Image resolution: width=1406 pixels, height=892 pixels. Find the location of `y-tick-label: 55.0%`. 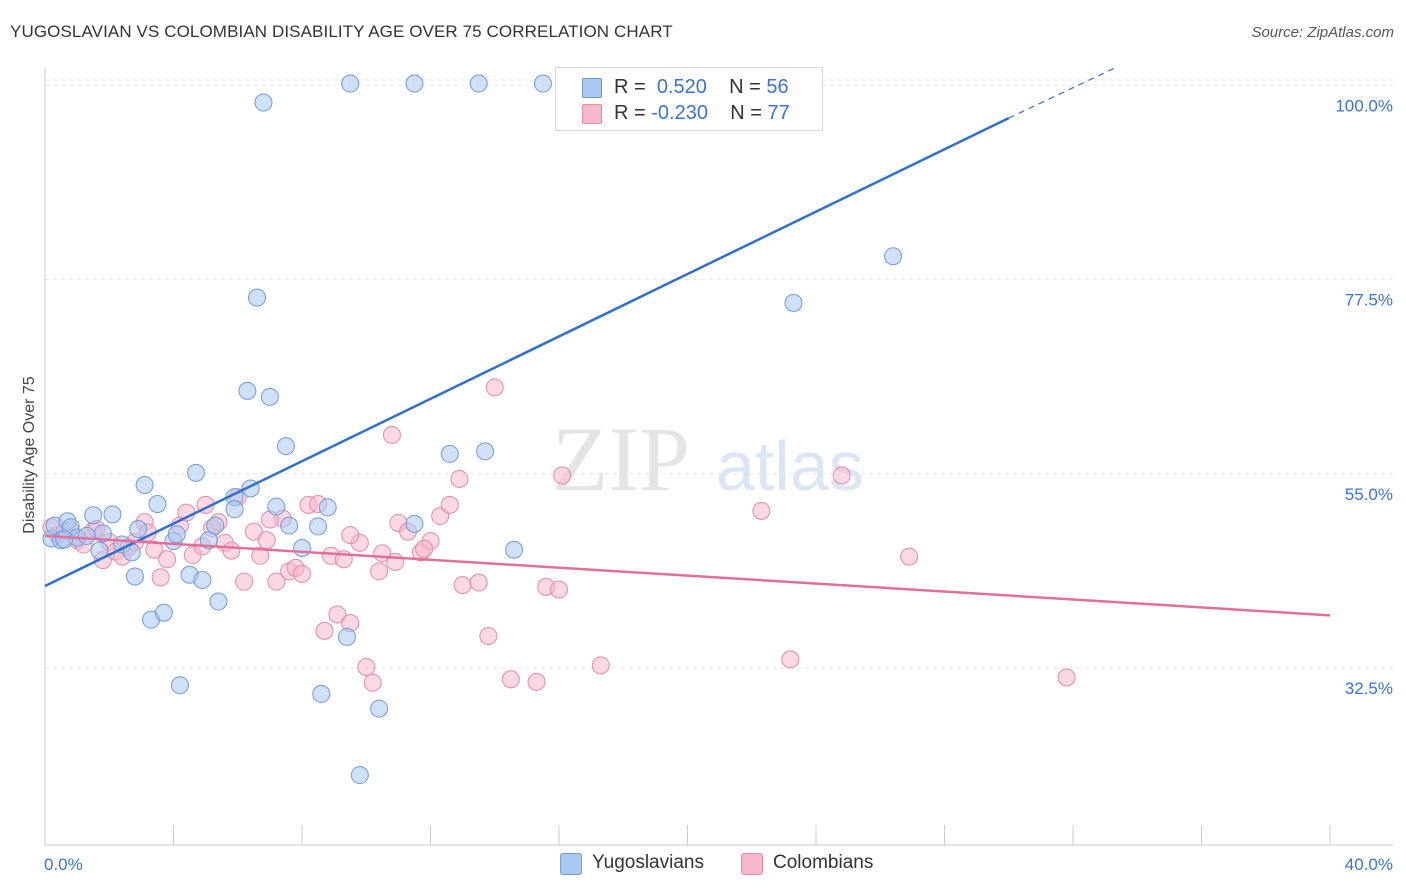

y-tick-label: 55.0% is located at coordinates (1369, 494).